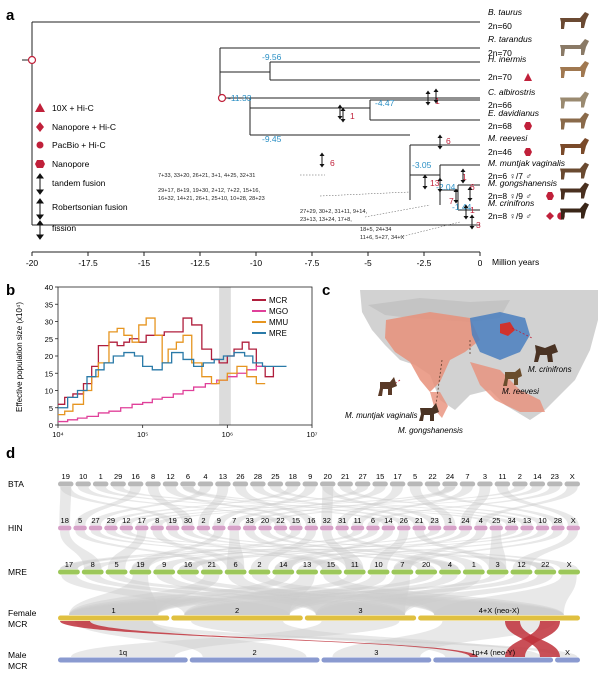  What do you see at coordinates (397, 159) in the screenshot?
I see `fusion-event-arrows` at bounding box center [397, 159].